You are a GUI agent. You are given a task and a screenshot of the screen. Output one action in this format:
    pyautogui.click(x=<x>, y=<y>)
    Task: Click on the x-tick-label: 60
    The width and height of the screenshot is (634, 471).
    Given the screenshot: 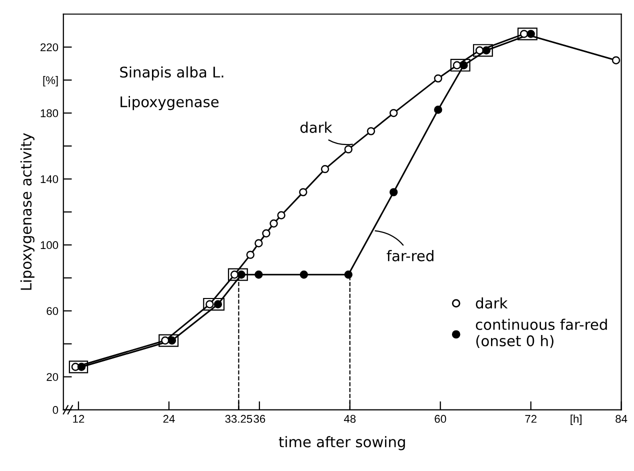 What is the action you would take?
    pyautogui.click(x=440, y=418)
    